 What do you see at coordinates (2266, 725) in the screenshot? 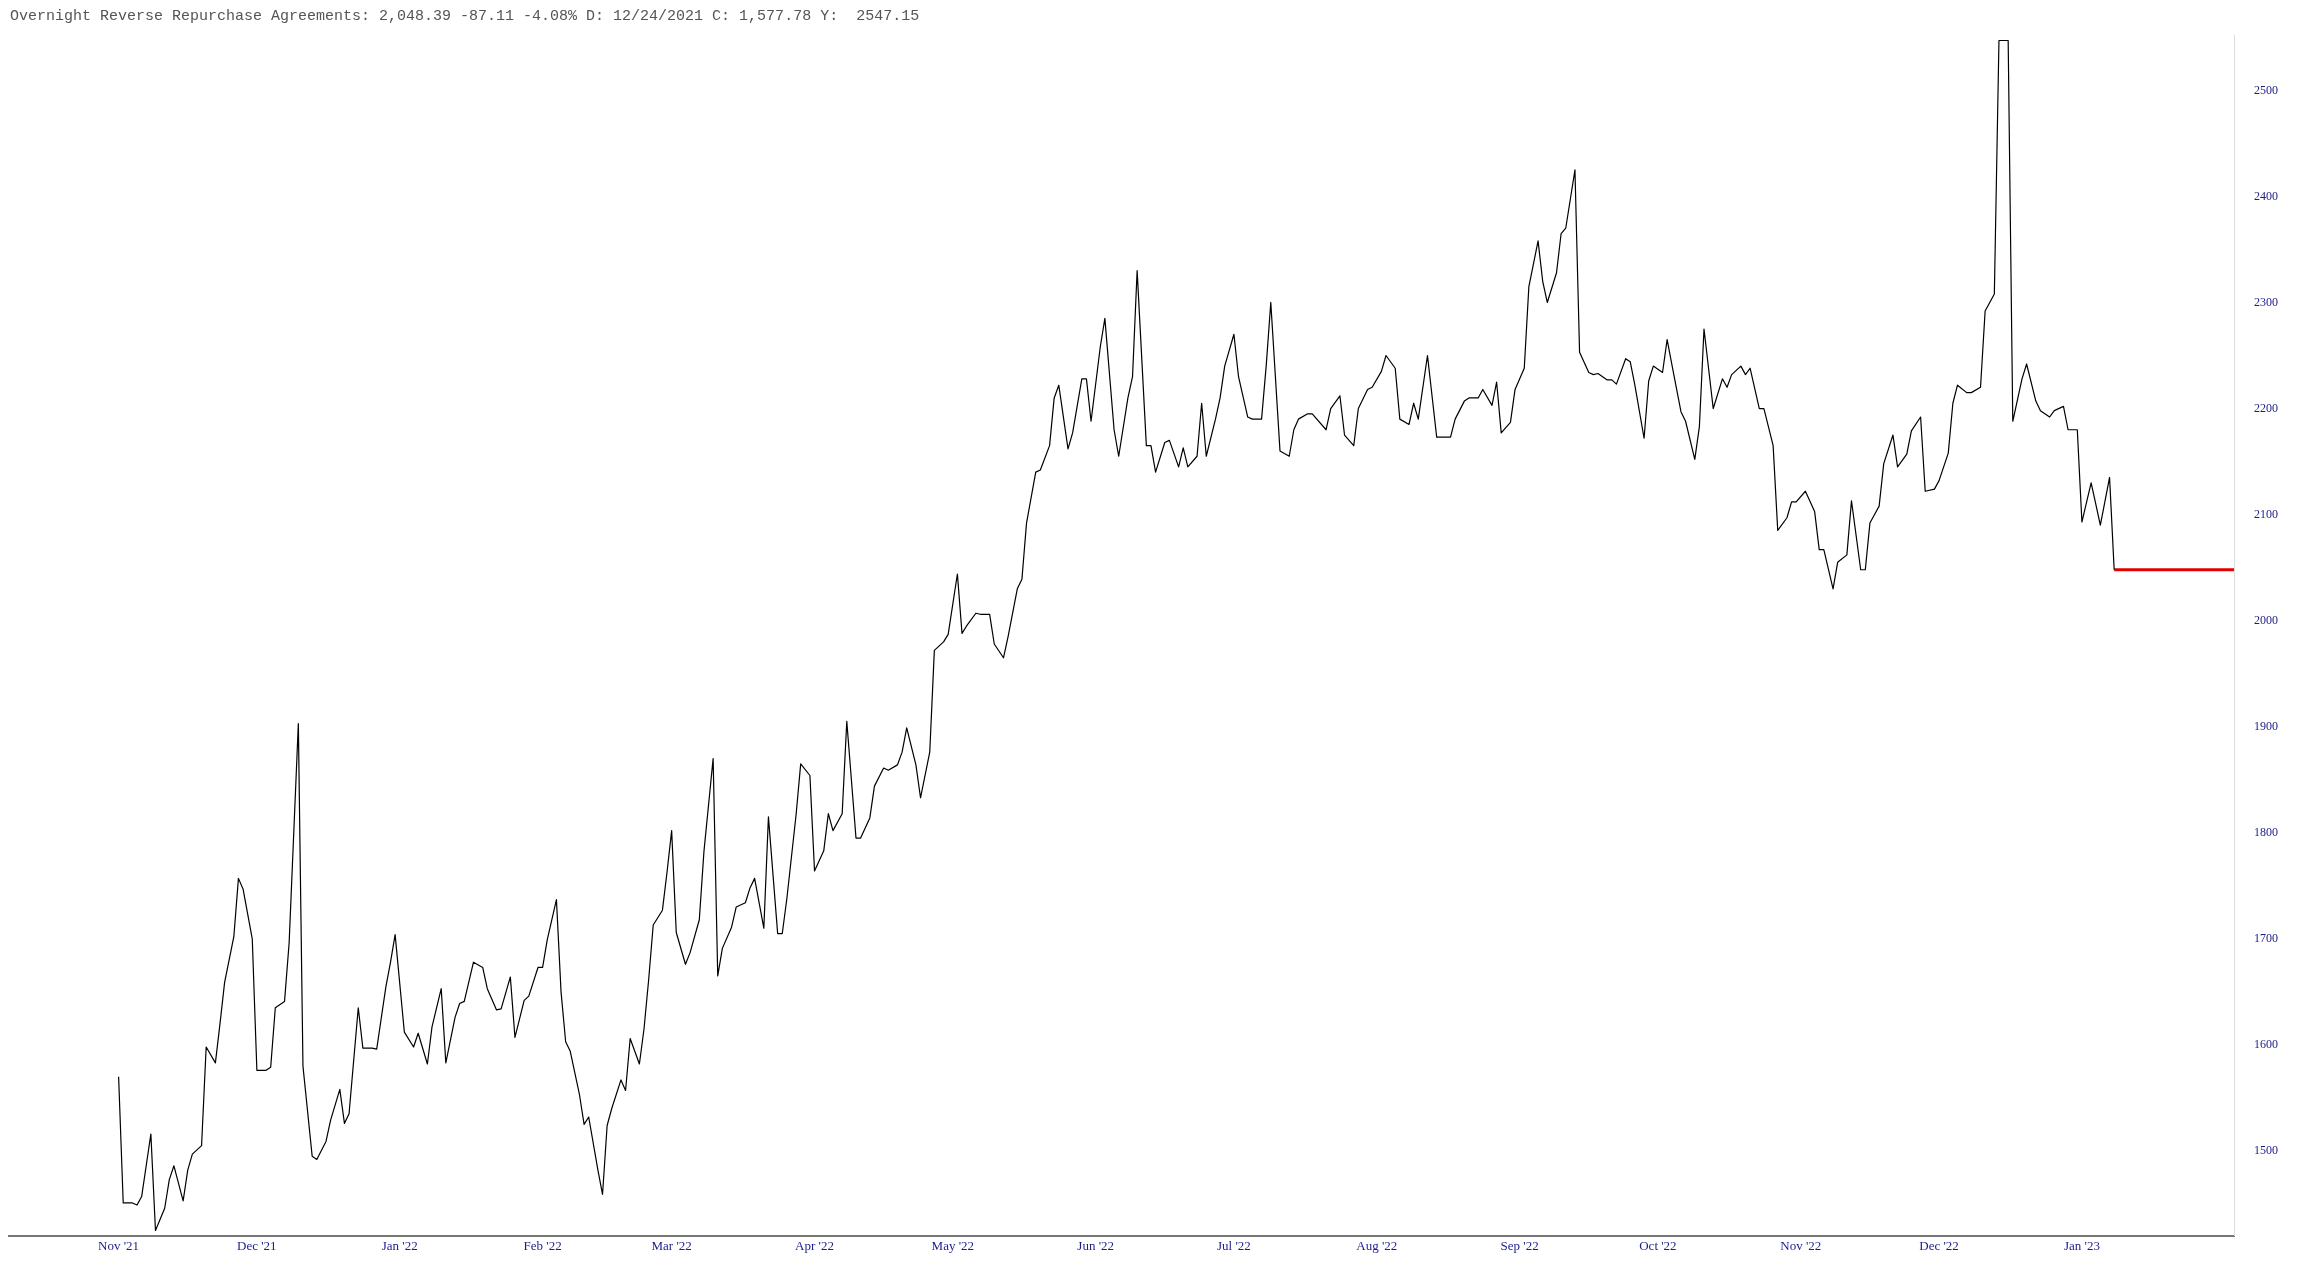
I see `y-tick-label: 1900` at bounding box center [2266, 725].